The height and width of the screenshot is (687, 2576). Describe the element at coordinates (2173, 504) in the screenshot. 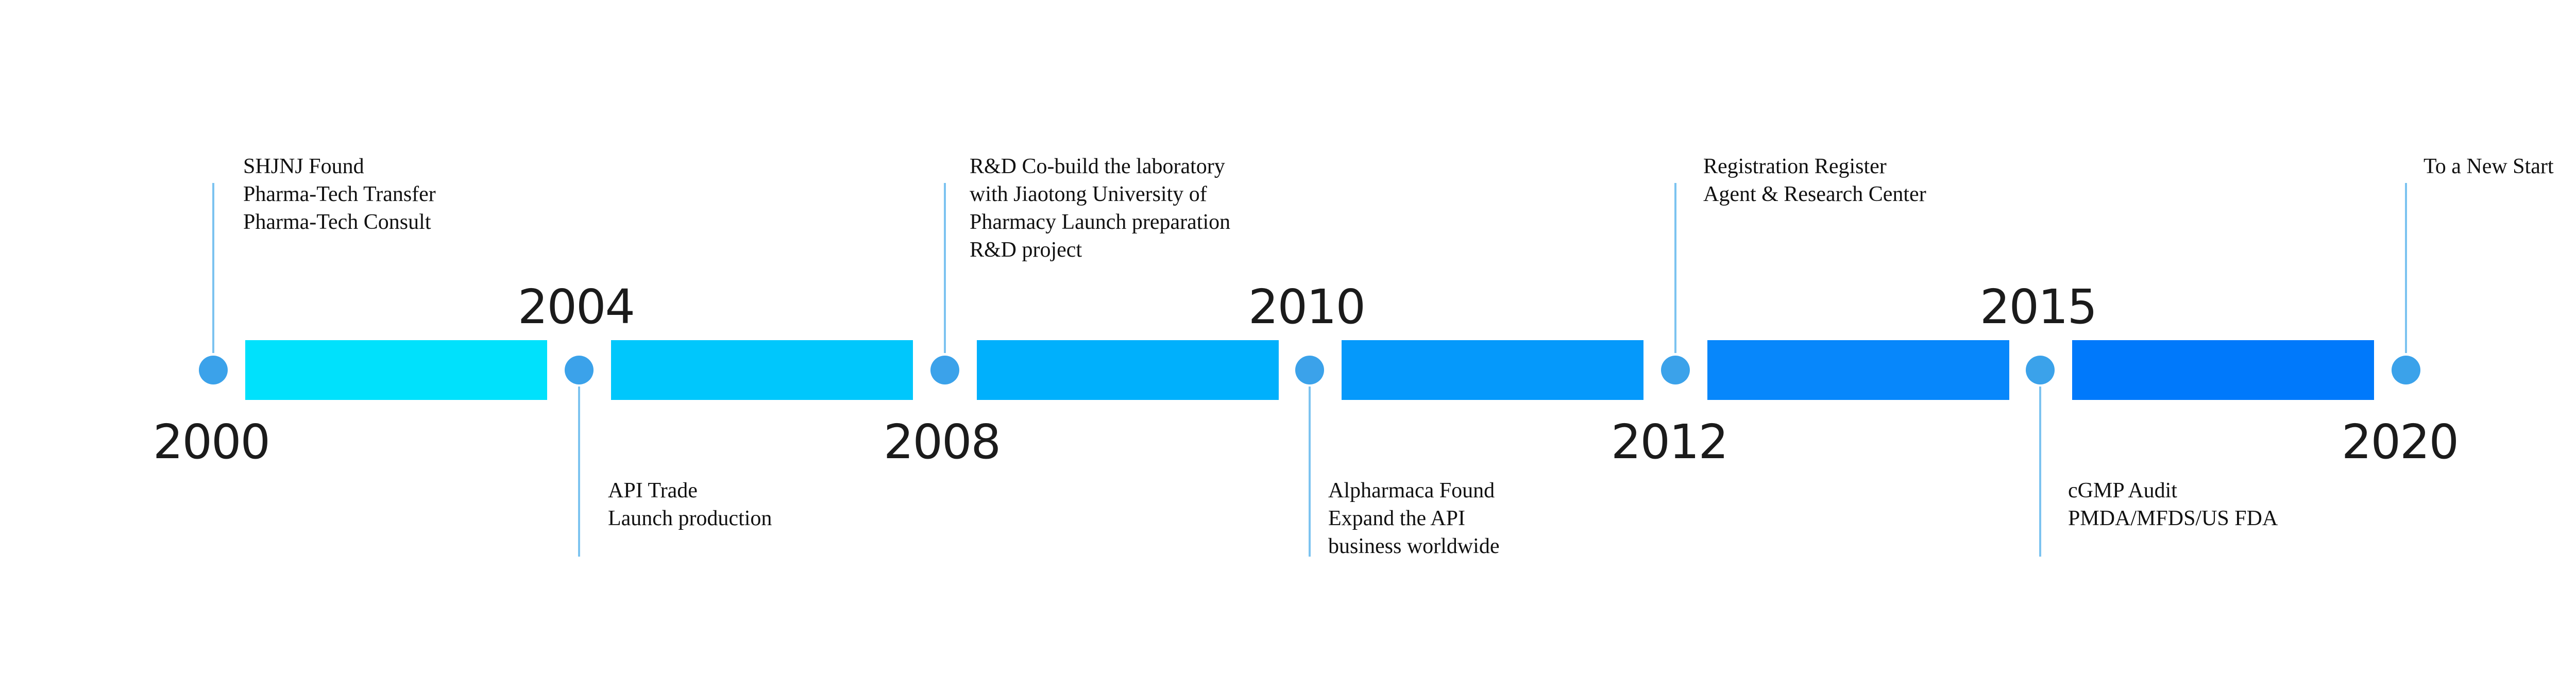

I see `milestone-description-2015: cGMP Audit PMDA/MFDS/US FDA` at that location.